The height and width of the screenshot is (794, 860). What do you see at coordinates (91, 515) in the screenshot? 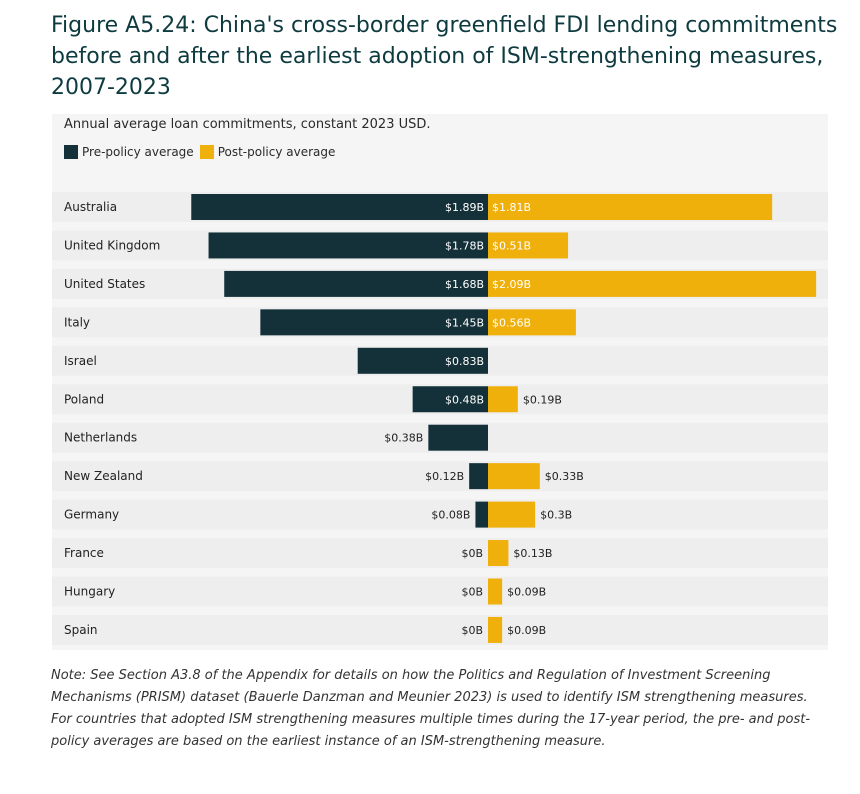
I see `category-label-germany: Germany` at bounding box center [91, 515].